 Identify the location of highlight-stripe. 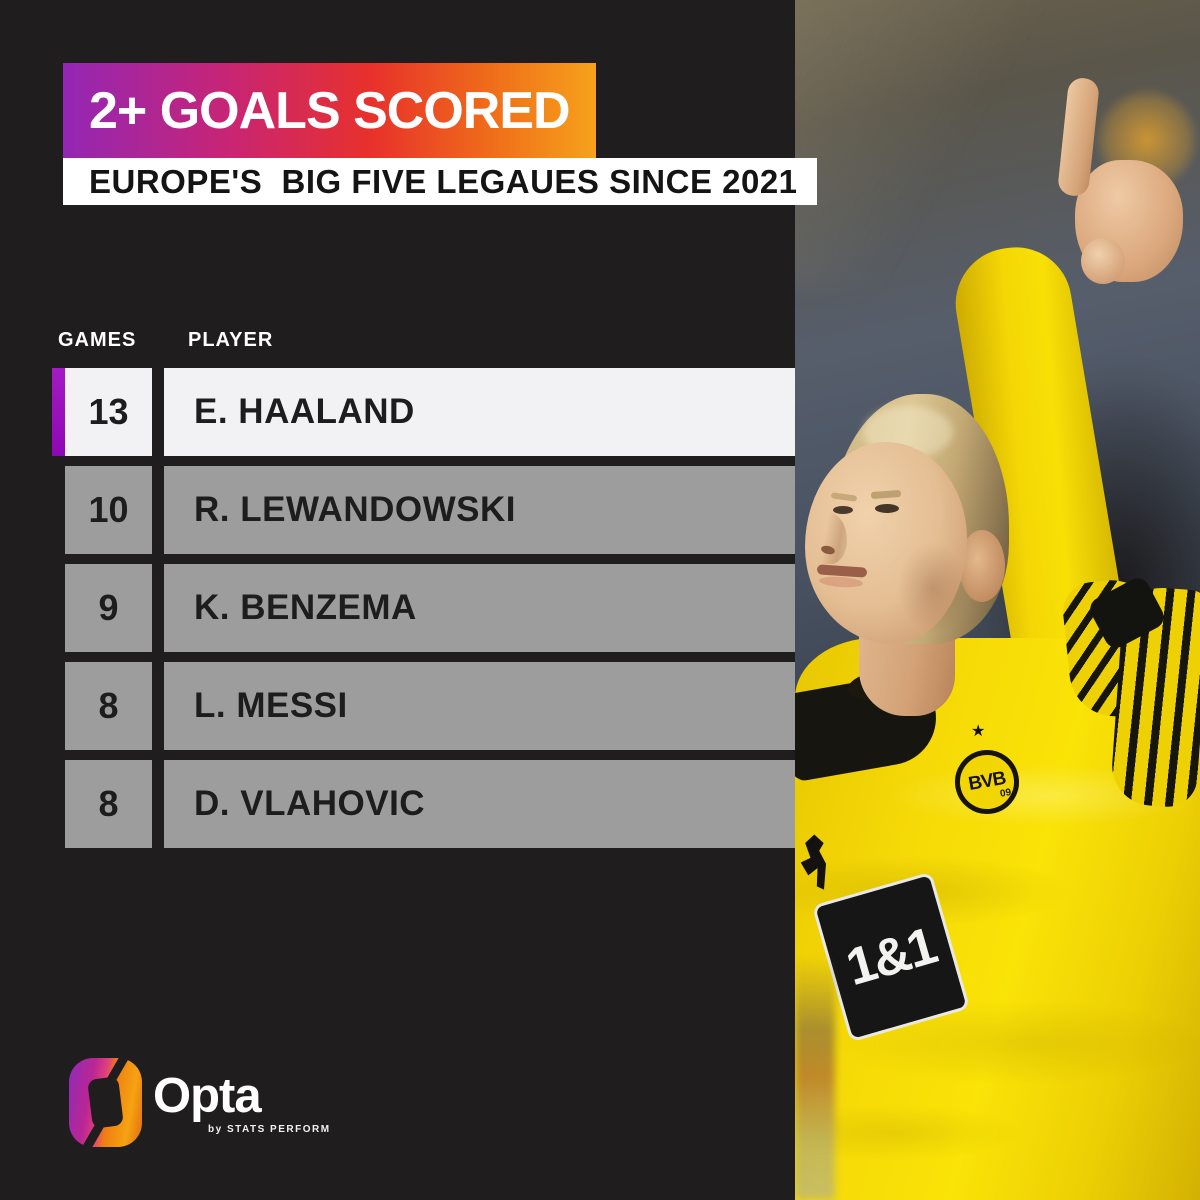
(58, 412).